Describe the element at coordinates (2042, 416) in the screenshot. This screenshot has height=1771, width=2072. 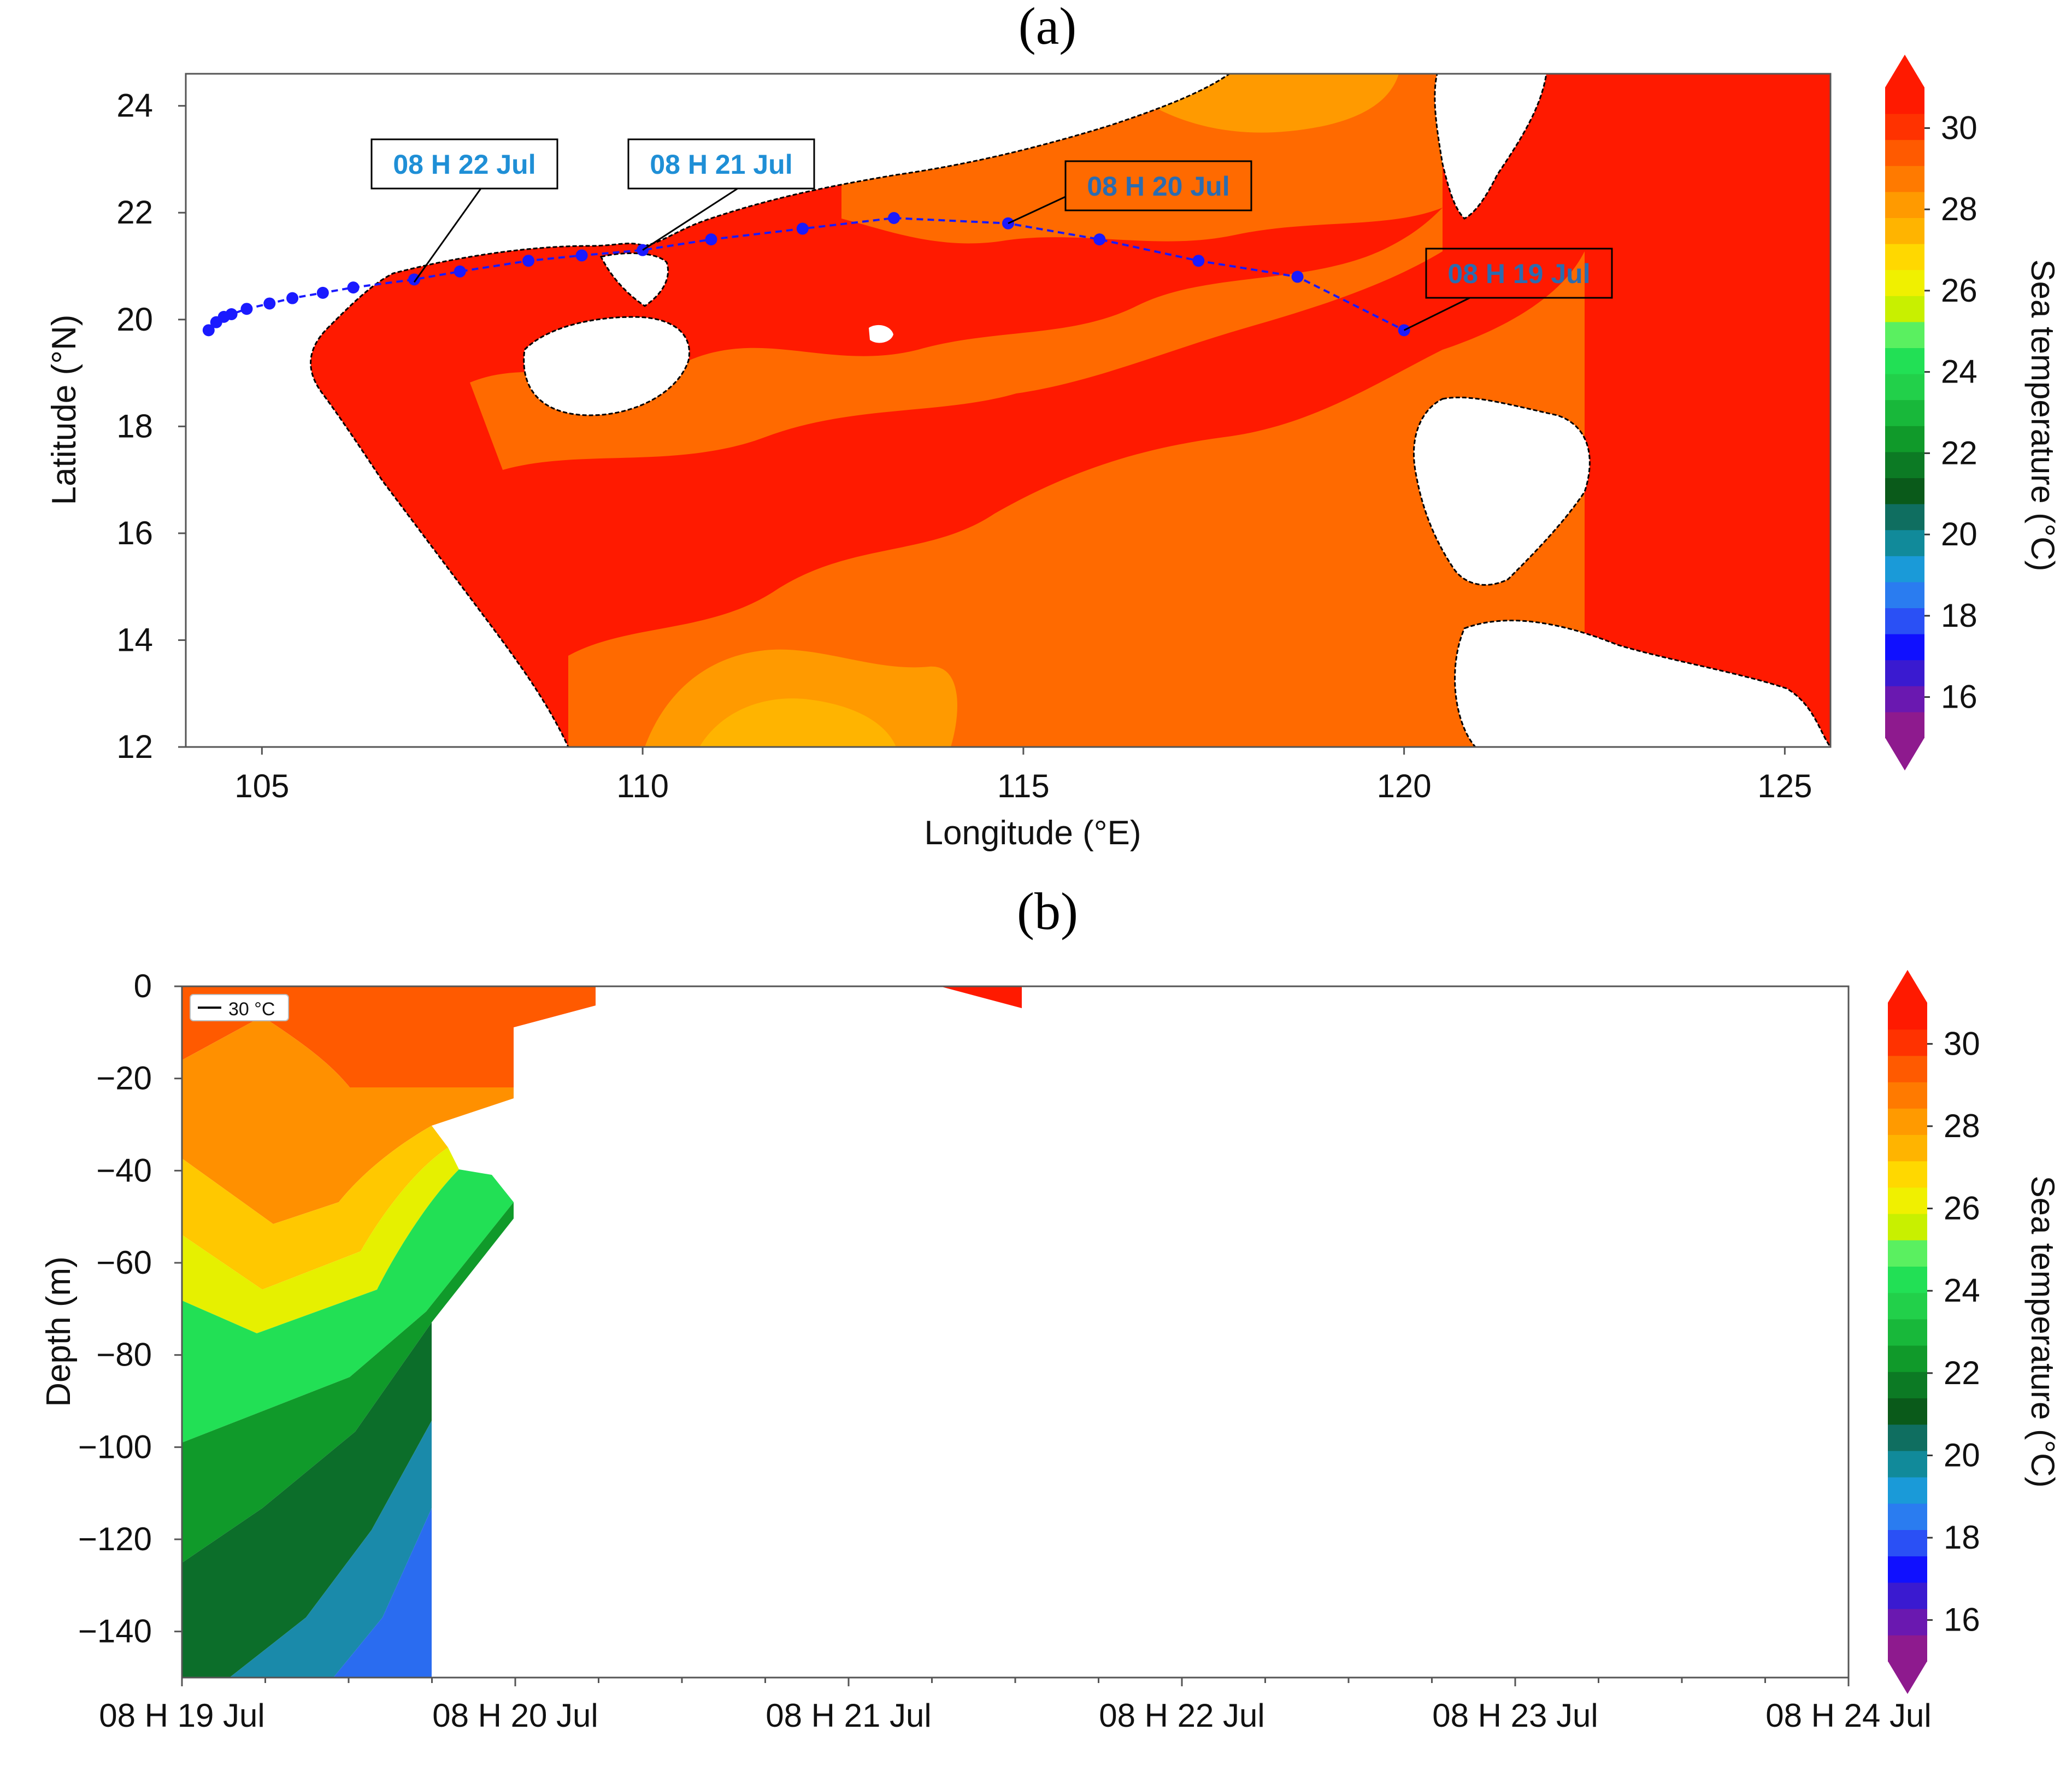
I see `panel-a-colorbar-title: Sea temperature (°C)` at that location.